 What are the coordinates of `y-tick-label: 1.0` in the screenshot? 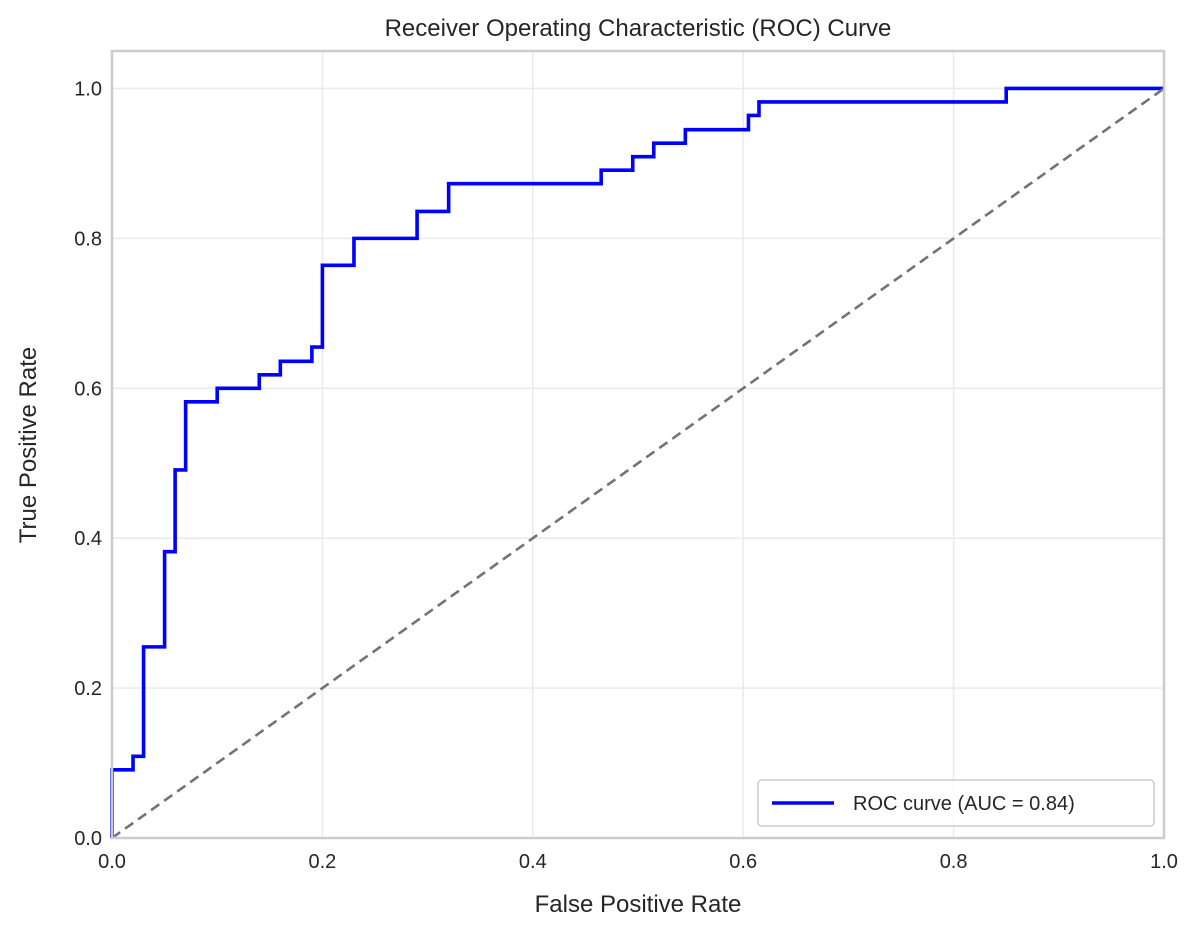 It's located at (88, 89).